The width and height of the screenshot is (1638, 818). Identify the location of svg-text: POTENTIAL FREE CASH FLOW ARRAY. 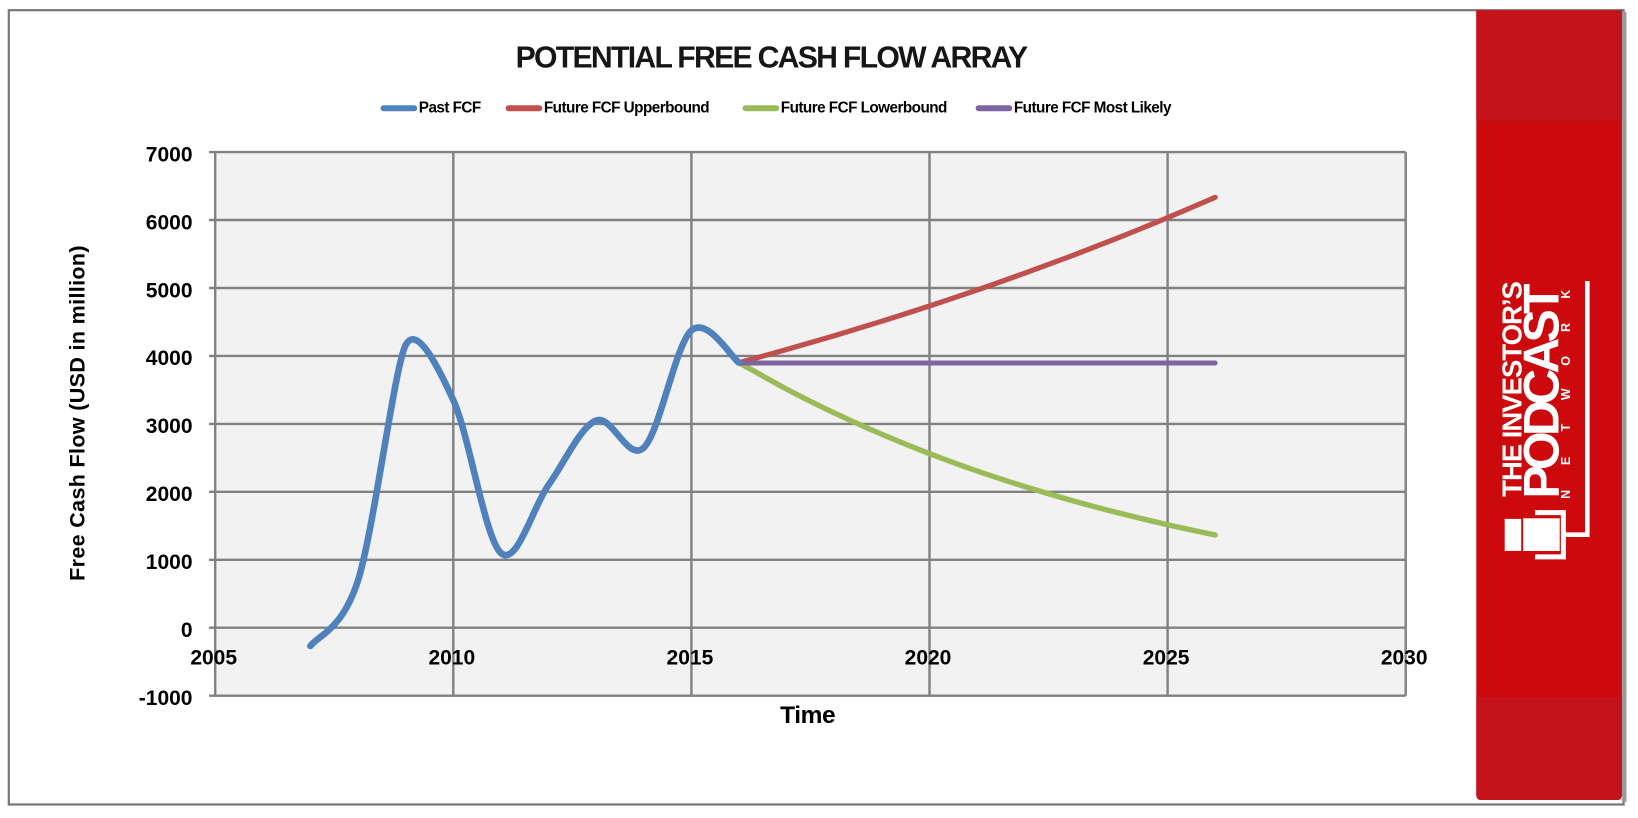
(772, 58).